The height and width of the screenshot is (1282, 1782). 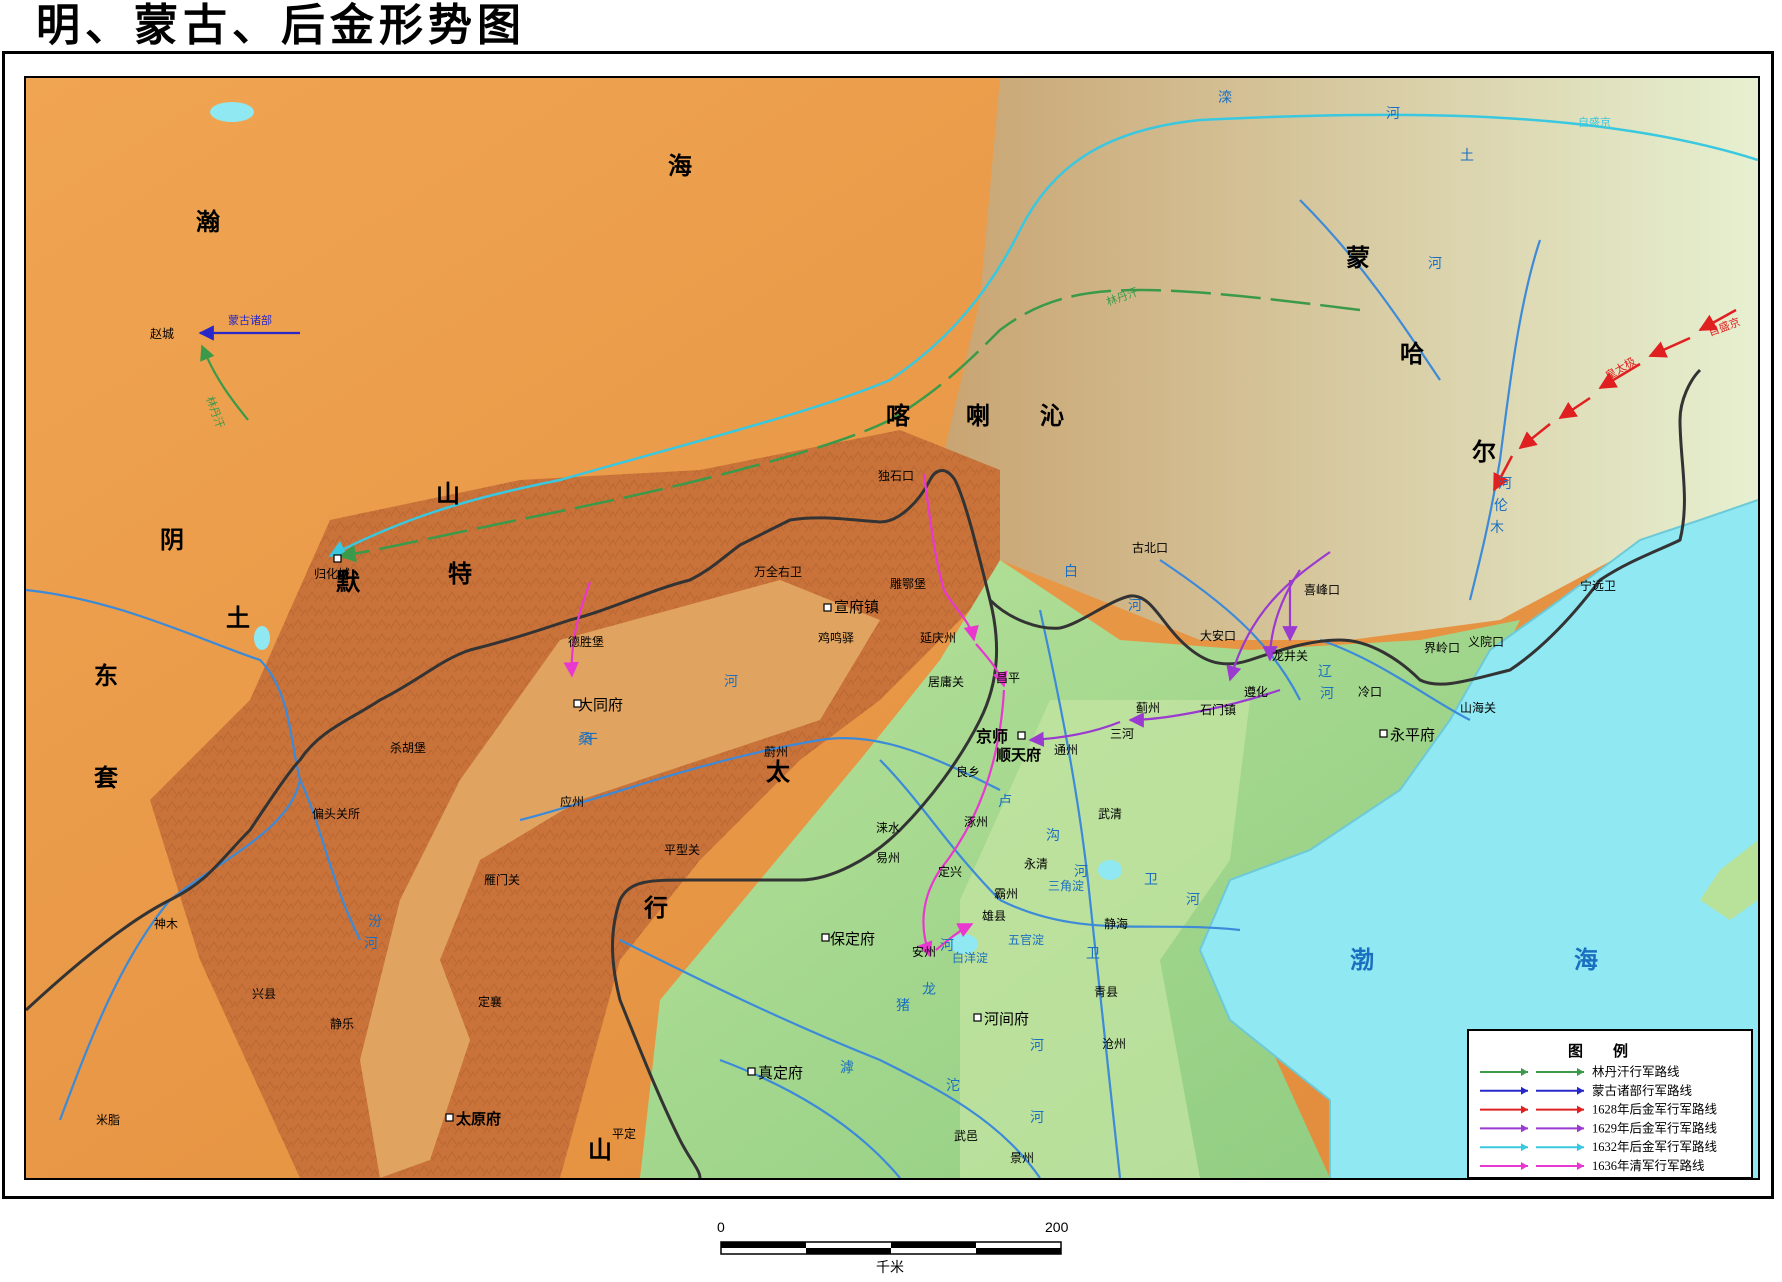 What do you see at coordinates (970, 957) in the screenshot?
I see `place-baiyangdian: 白洋淀` at bounding box center [970, 957].